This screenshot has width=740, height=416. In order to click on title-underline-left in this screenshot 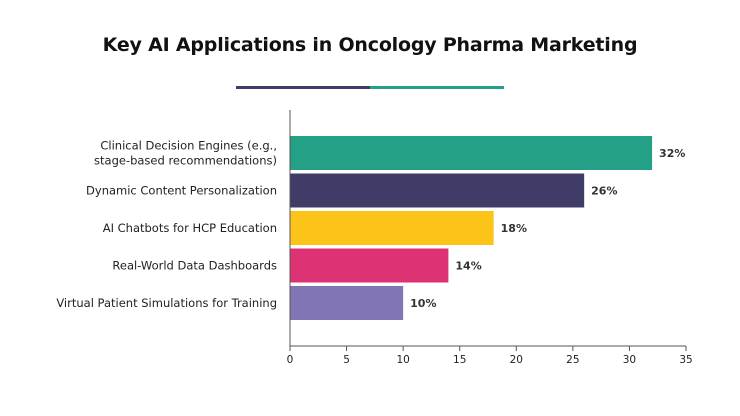, I will do `click(303, 87)`.